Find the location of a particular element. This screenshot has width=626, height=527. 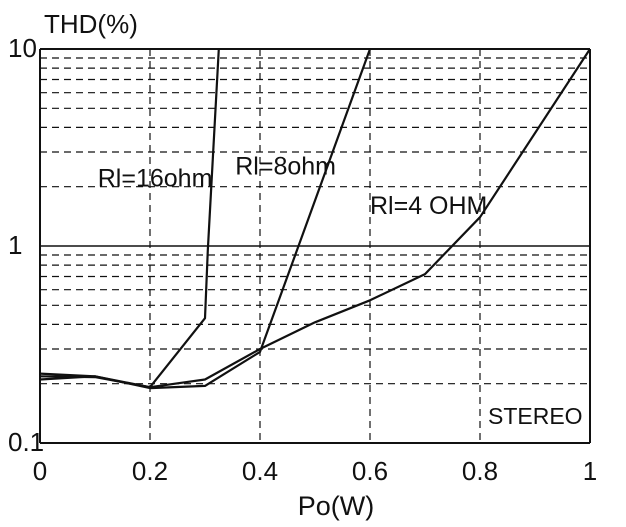

stereo-annotation: STEREO is located at coordinates (535, 416).